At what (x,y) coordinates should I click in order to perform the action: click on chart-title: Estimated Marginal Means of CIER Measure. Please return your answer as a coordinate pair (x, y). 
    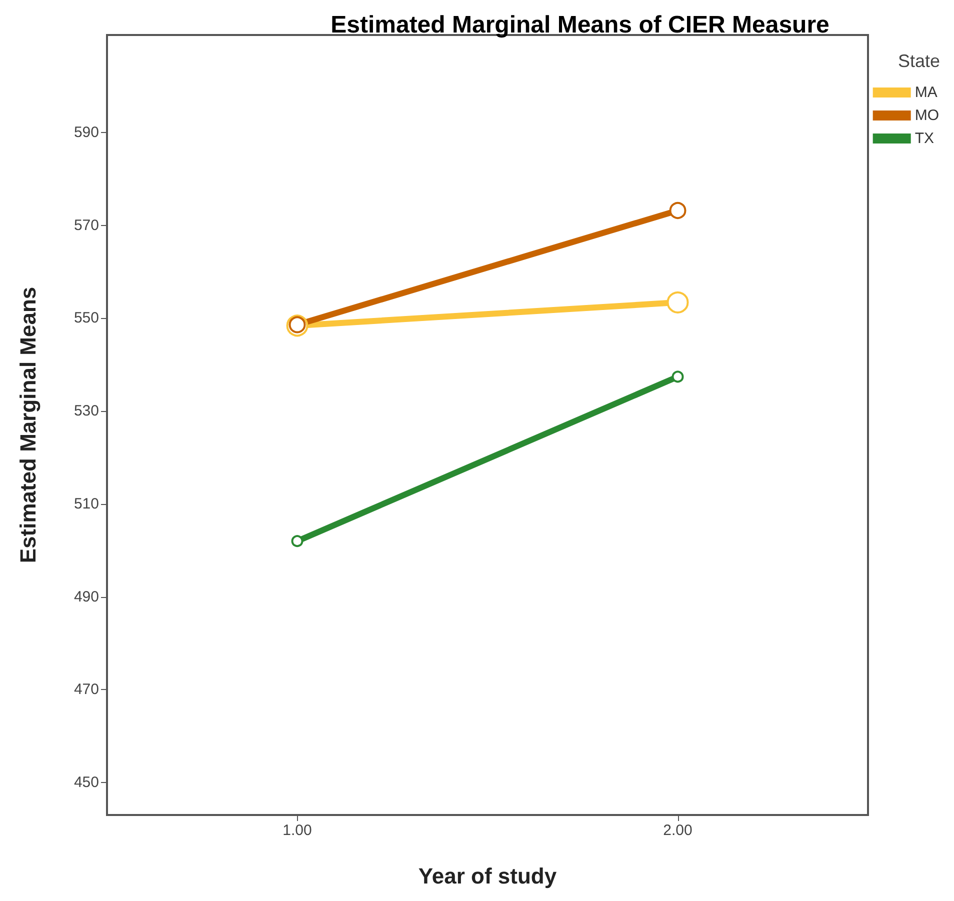
    Looking at the image, I should click on (580, 25).